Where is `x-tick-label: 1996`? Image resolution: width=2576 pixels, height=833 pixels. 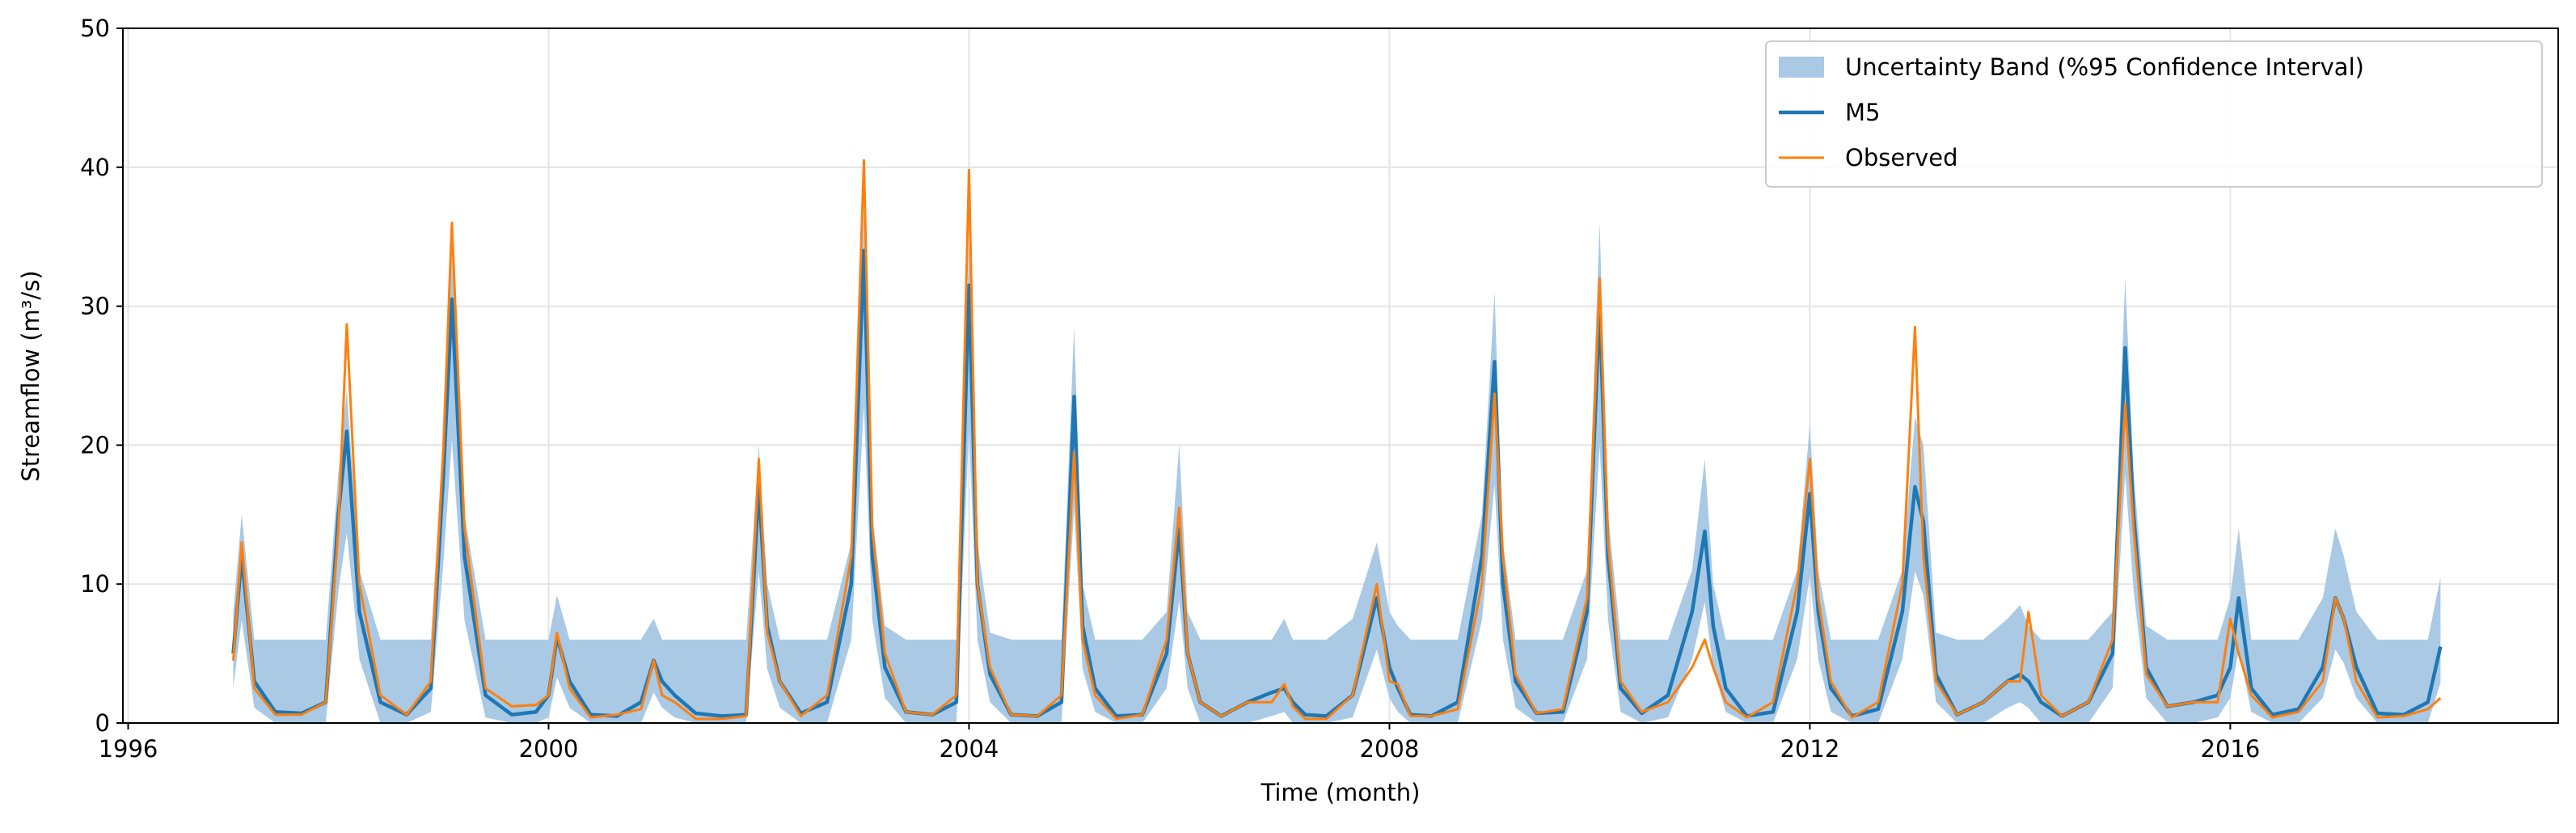
x-tick-label: 1996 is located at coordinates (128, 749).